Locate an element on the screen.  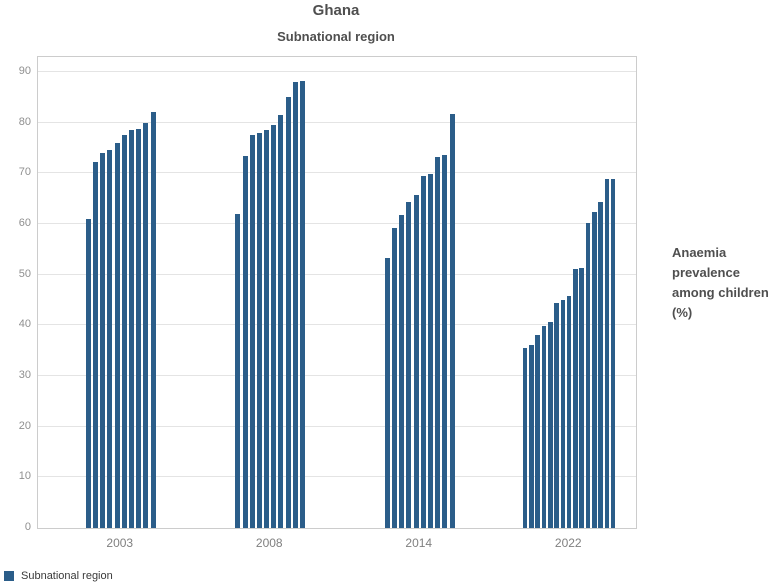
x-axis-label-2022: 2022 is located at coordinates (568, 543).